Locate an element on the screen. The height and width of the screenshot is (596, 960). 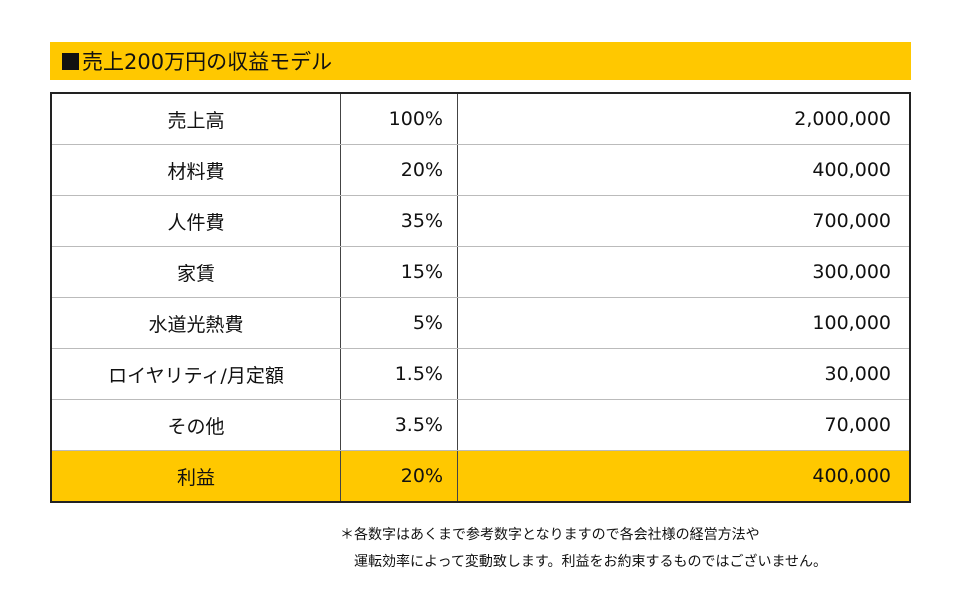
row-item-label: 材料費 is located at coordinates (195, 170).